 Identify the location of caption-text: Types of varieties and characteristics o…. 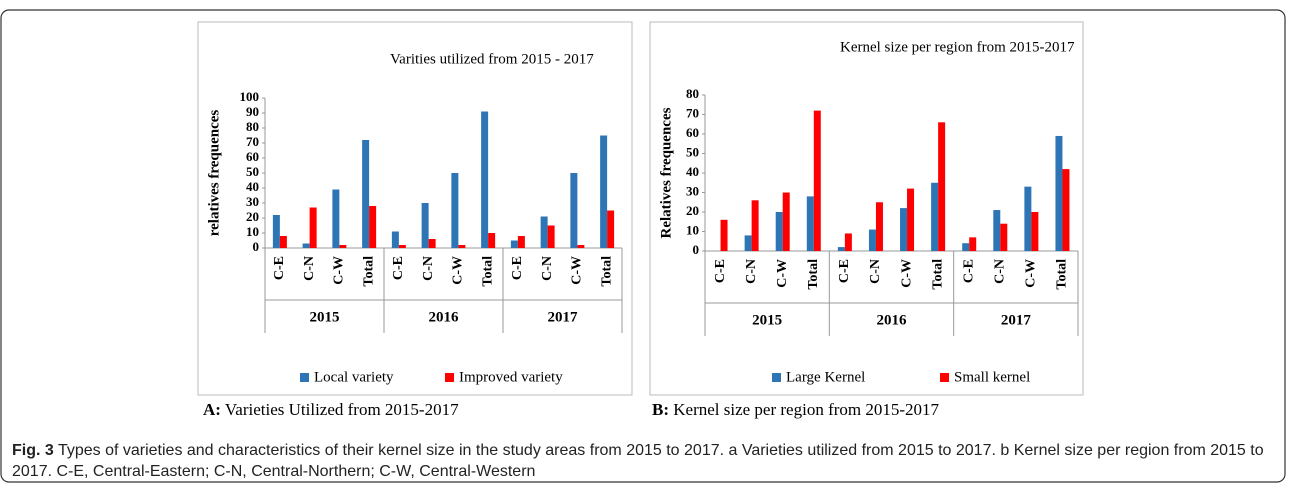
(638, 461).